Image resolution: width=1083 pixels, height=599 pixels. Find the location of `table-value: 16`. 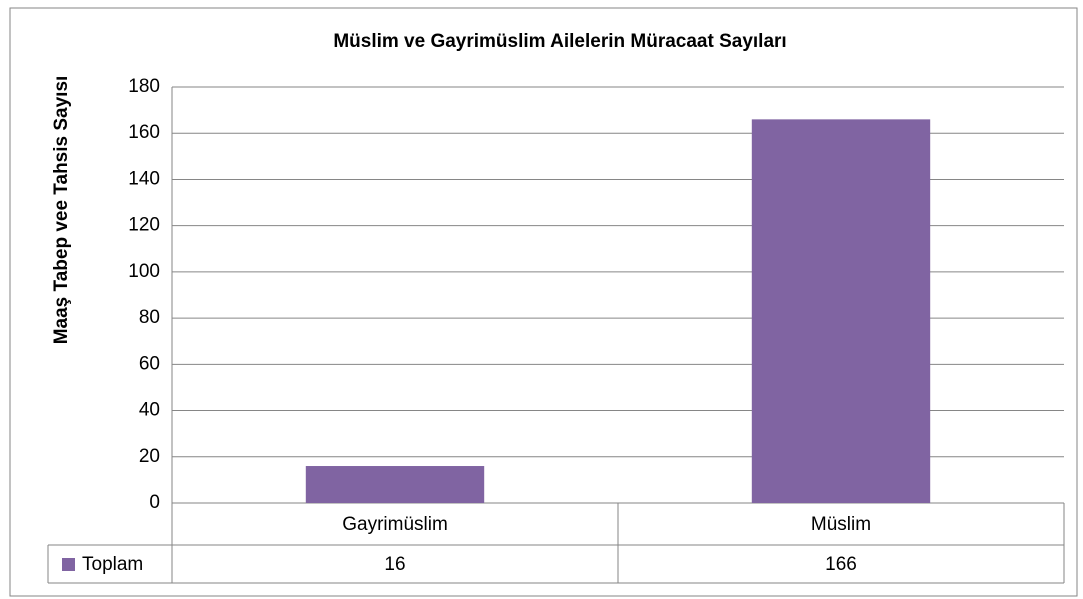

table-value: 16 is located at coordinates (394, 564).